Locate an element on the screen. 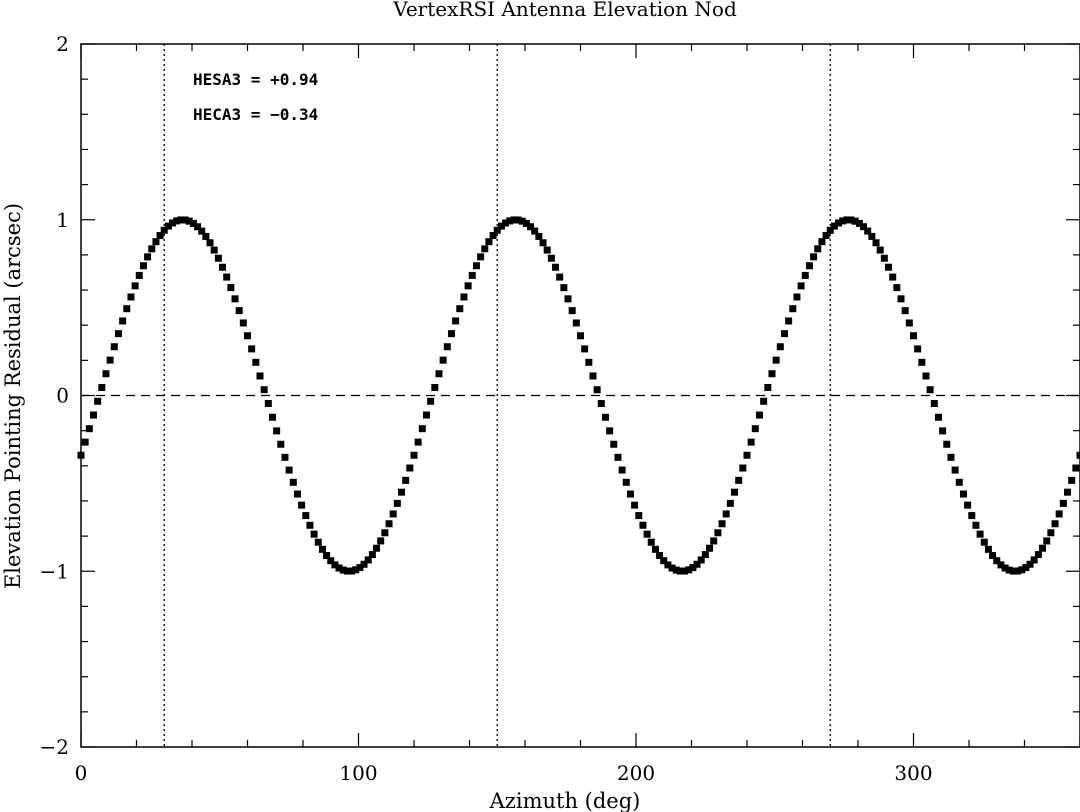 The image size is (1080, 812). chart-title: VertexRSI Antenna Elevation Nod is located at coordinates (564, 10).